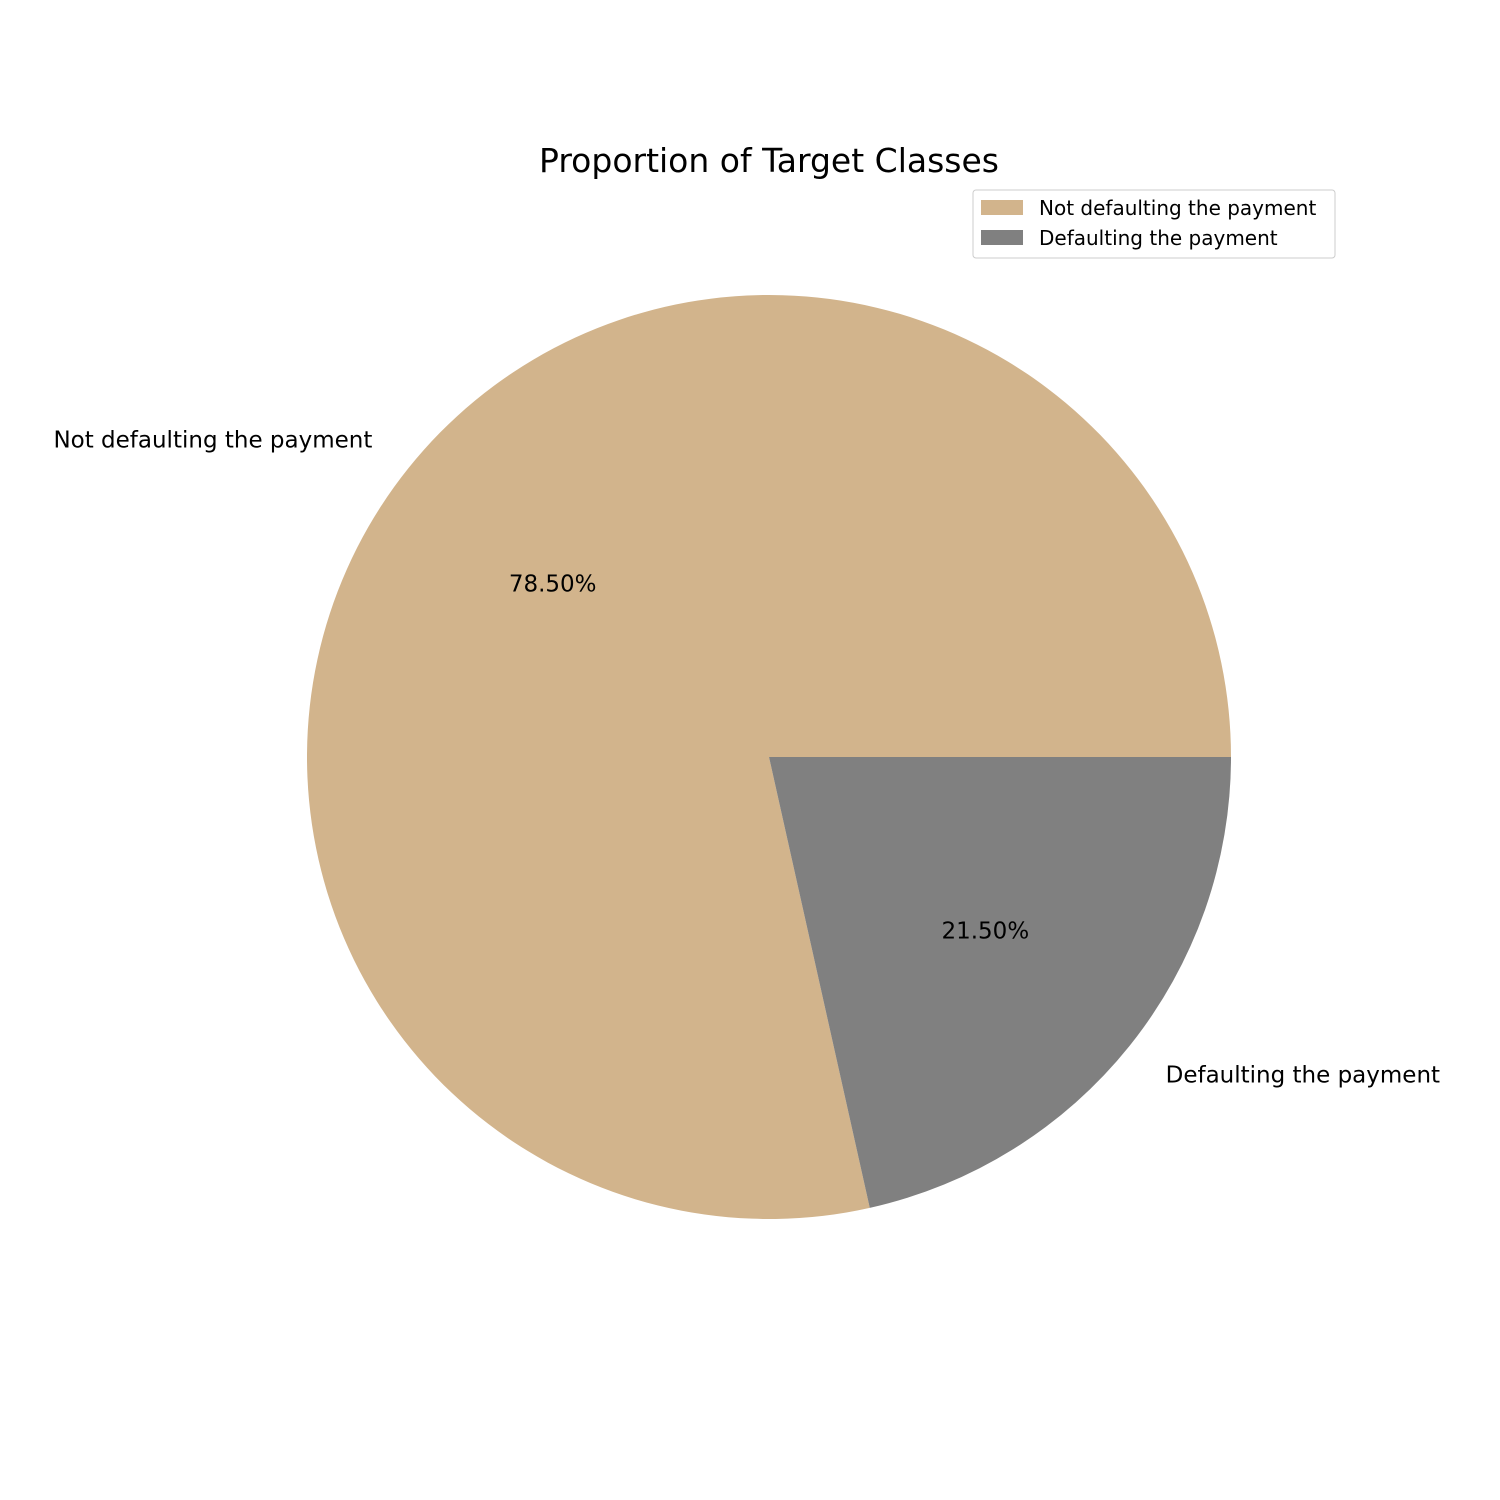  Describe the element at coordinates (1158, 238) in the screenshot. I see `legend-label-defaulting: Defaulting the payment` at that location.